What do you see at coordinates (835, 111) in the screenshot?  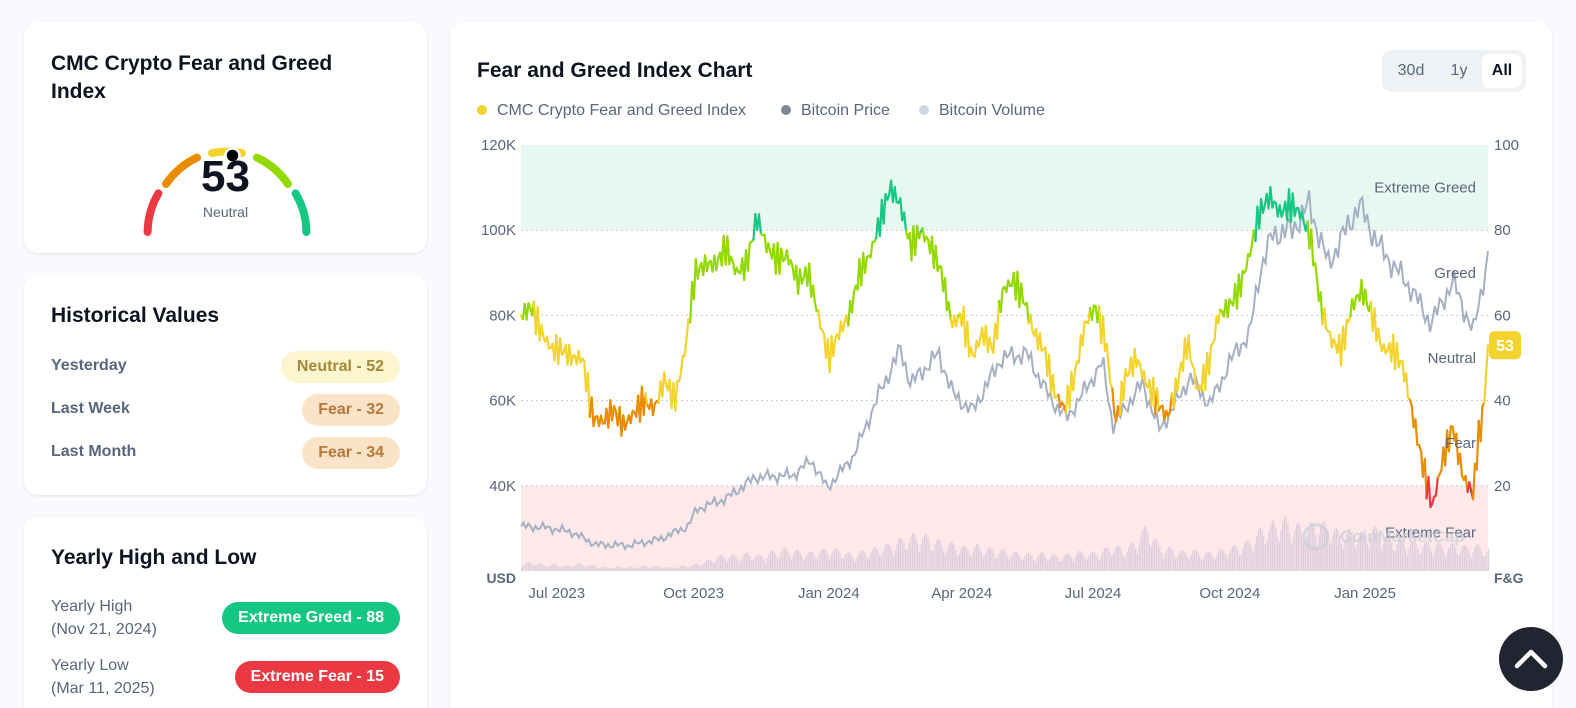 I see `legend-item-price: Bitcoin Price` at bounding box center [835, 111].